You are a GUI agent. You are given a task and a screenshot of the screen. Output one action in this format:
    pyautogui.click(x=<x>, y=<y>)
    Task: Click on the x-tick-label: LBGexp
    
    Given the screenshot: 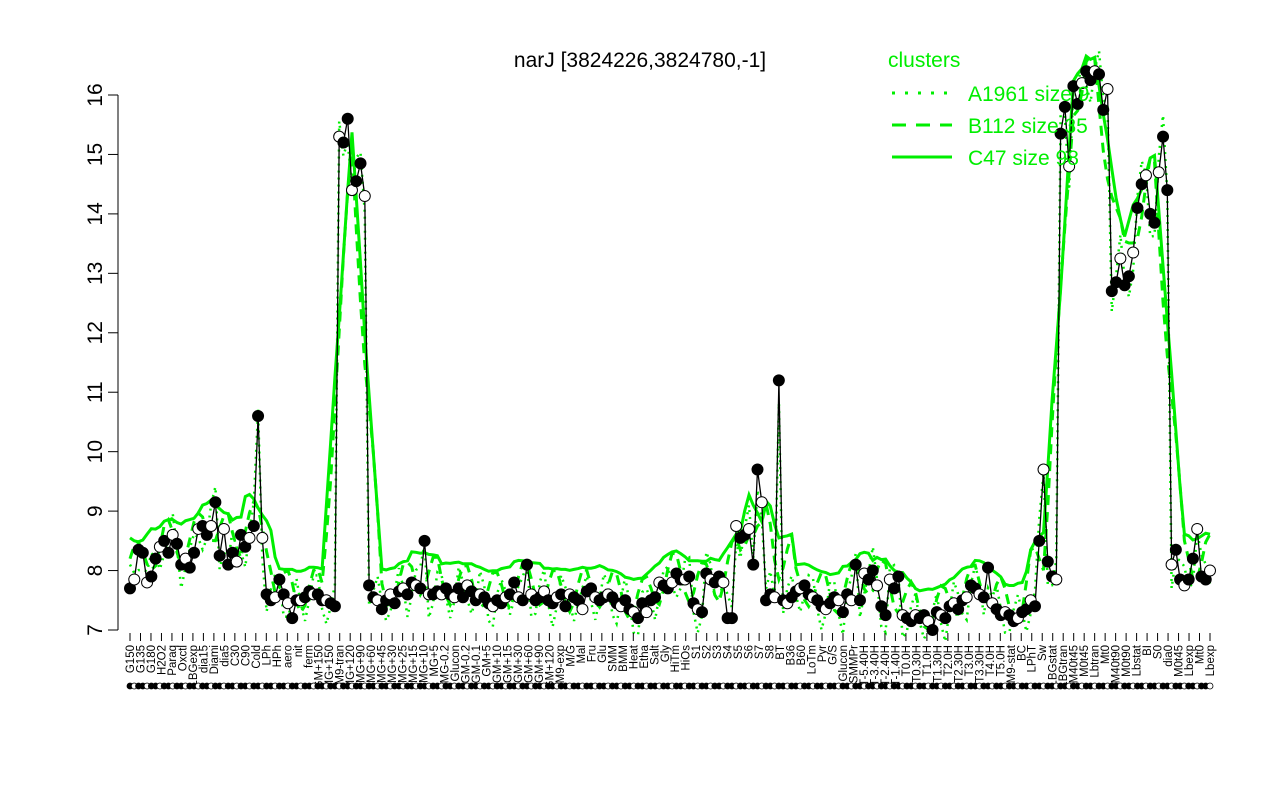 What is the action you would take?
    pyautogui.click(x=194, y=666)
    